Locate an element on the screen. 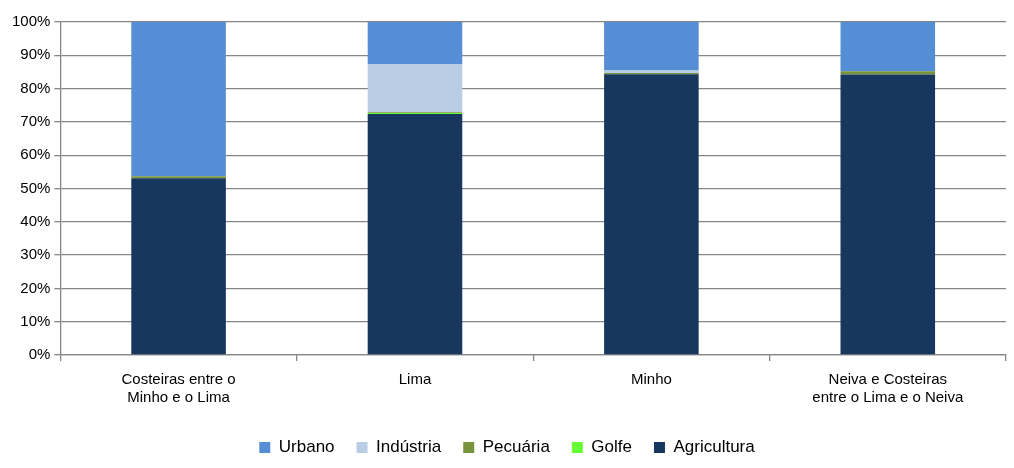 Image resolution: width=1014 pixels, height=468 pixels. y-tick-label: 70% is located at coordinates (35, 121).